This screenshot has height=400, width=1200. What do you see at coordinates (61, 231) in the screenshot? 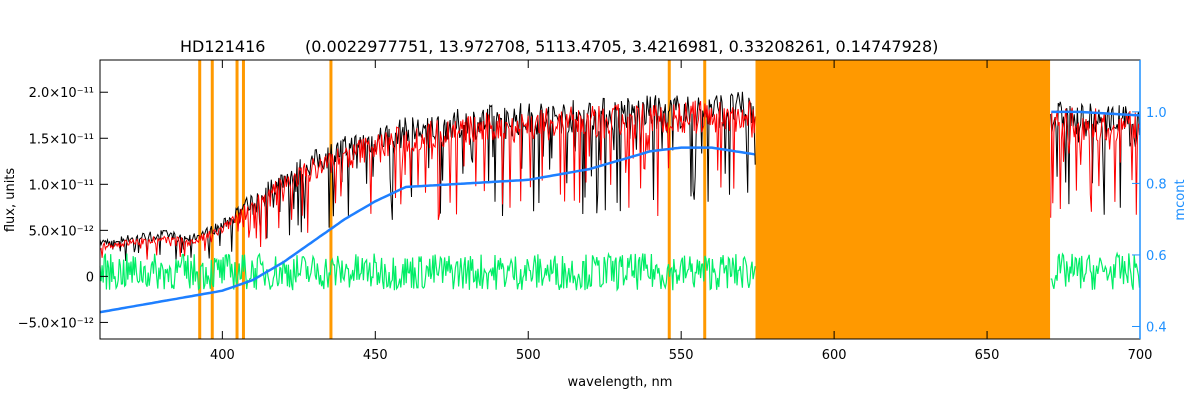
I see `y-tick-label-2: 5.0×10⁻¹²` at bounding box center [61, 231].